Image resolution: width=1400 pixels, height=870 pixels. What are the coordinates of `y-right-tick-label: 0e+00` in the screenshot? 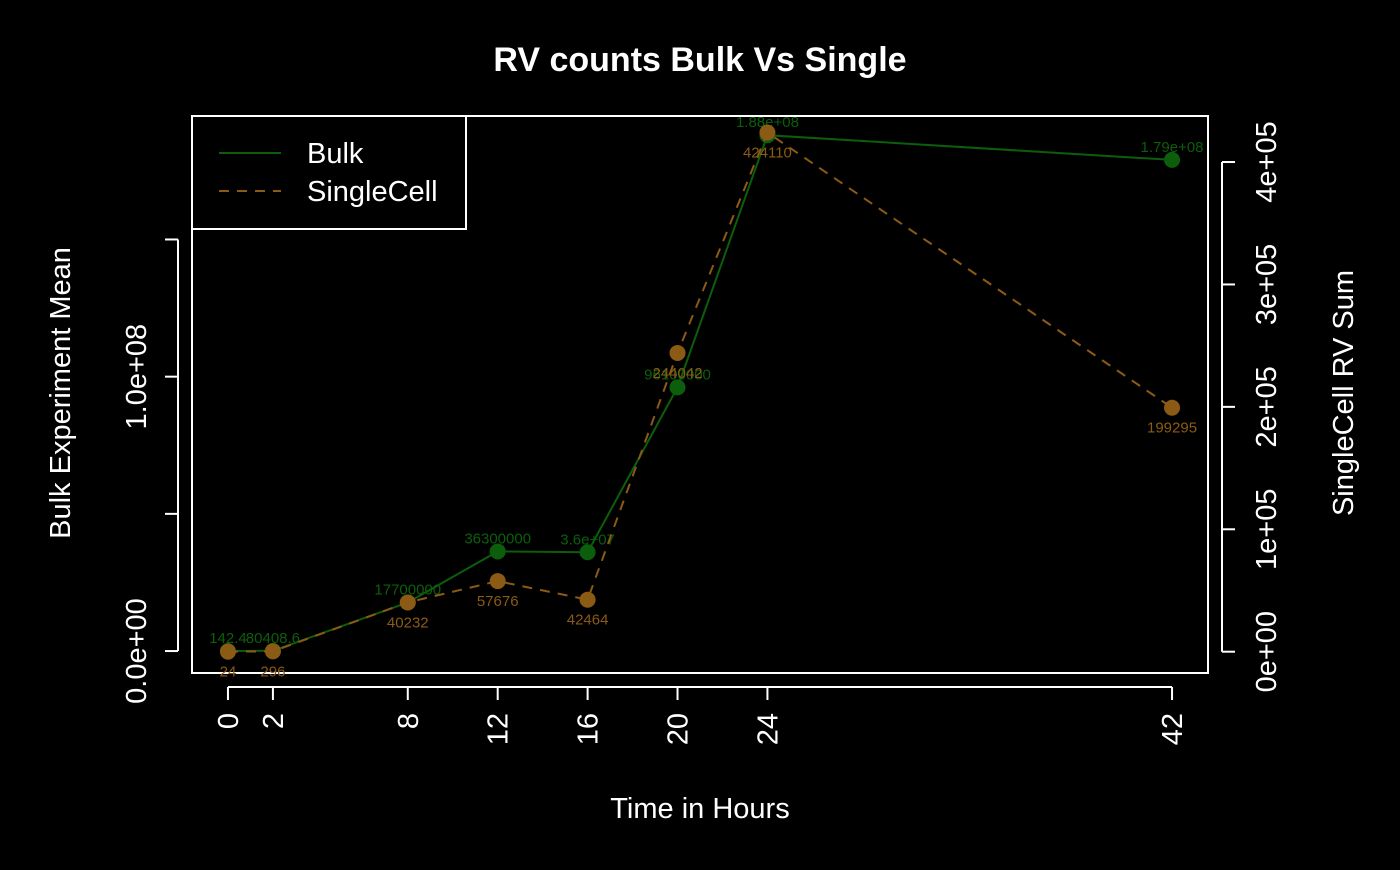 It's located at (1267, 651).